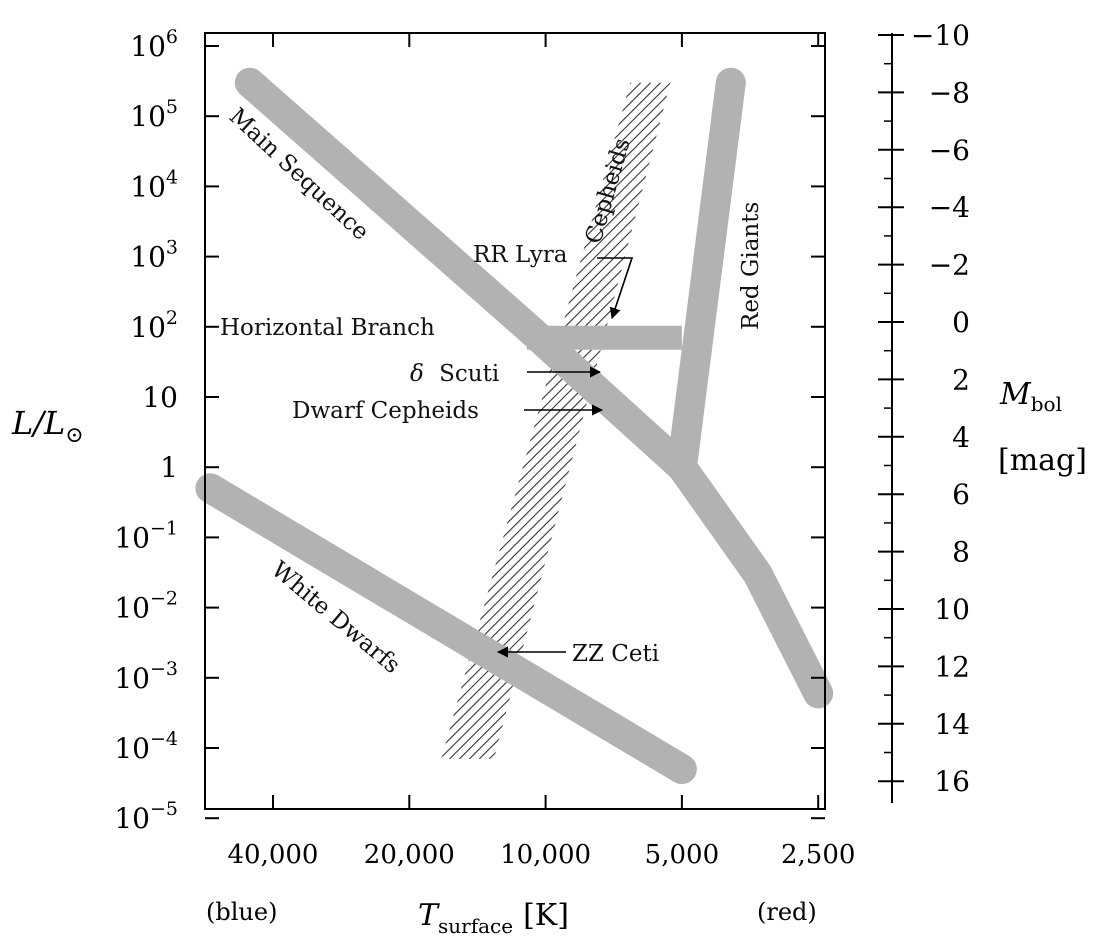 The image size is (1112, 938). Describe the element at coordinates (615, 288) in the screenshot. I see `rr-lyra-arrow` at that location.